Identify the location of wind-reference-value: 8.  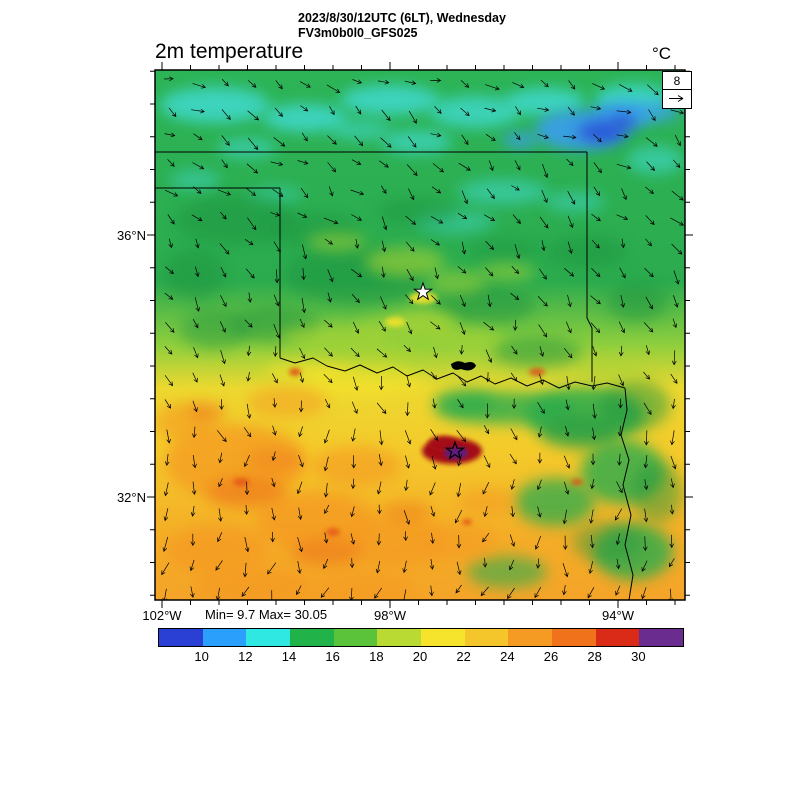
(677, 81).